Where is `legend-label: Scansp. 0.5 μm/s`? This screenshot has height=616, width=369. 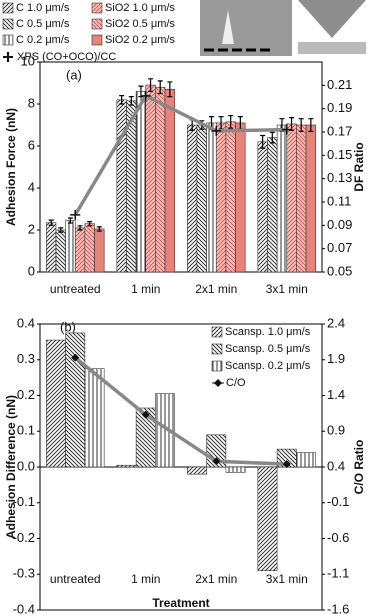
legend-label: Scansp. 0.5 μm/s is located at coordinates (268, 349).